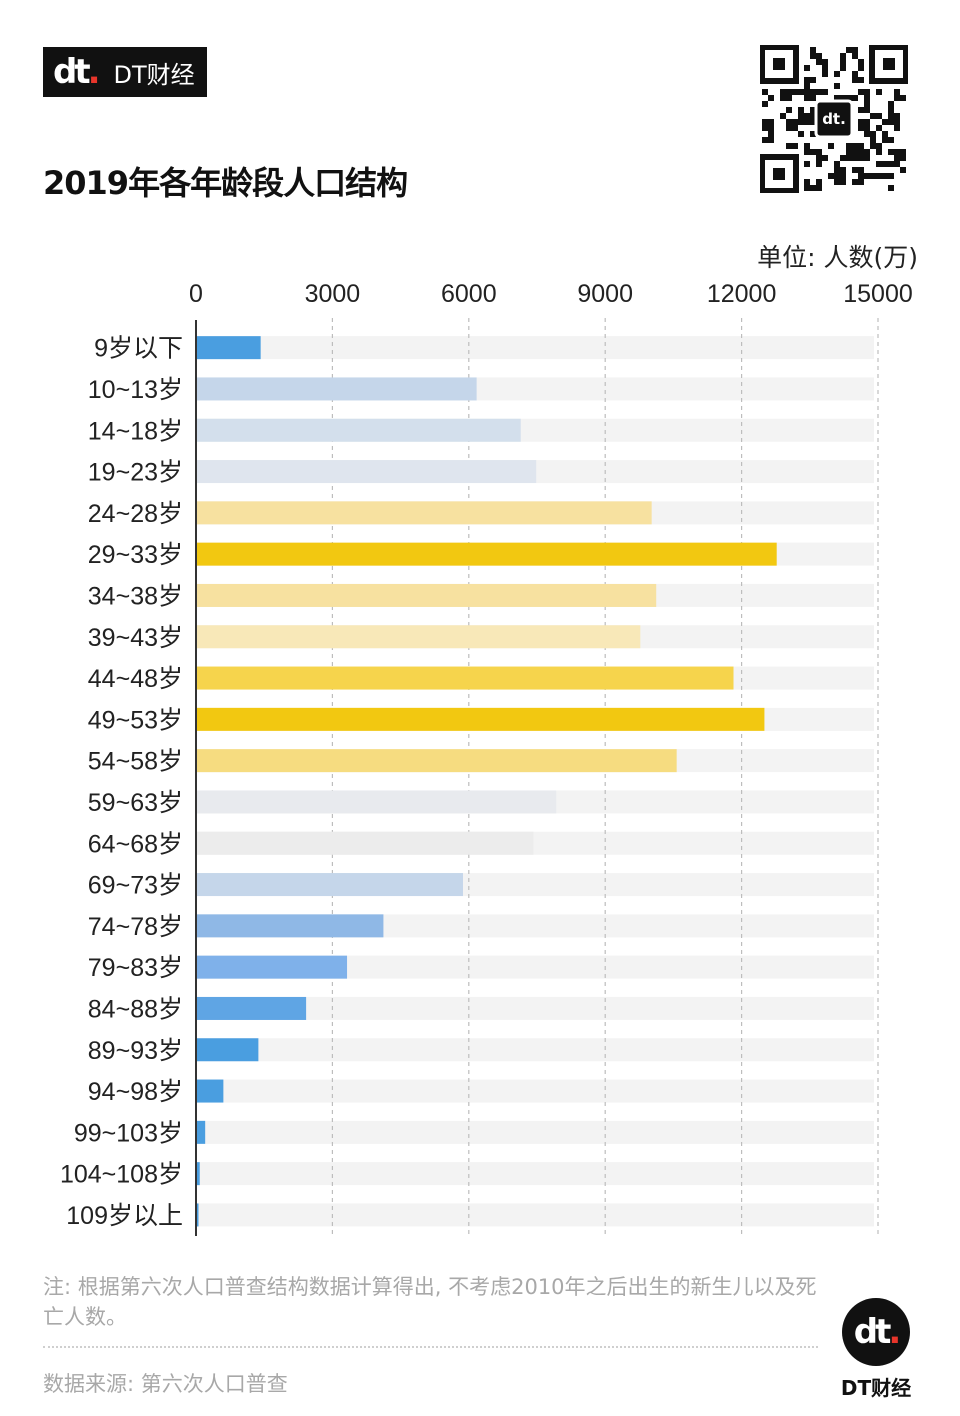 This screenshot has height=1416, width=960. I want to click on x-tick-label: 6000, so click(469, 294).